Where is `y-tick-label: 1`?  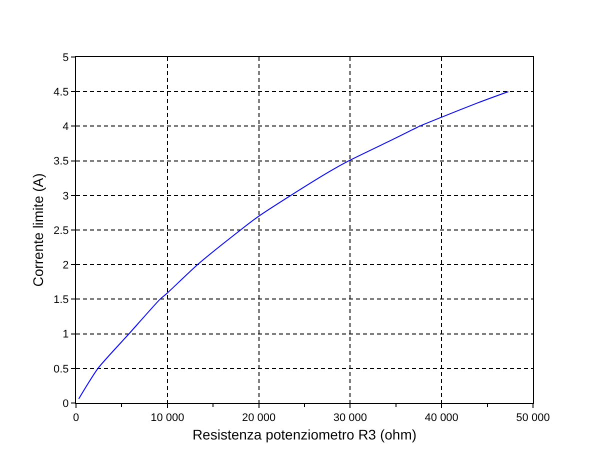 y-tick-label: 1 is located at coordinates (65, 334).